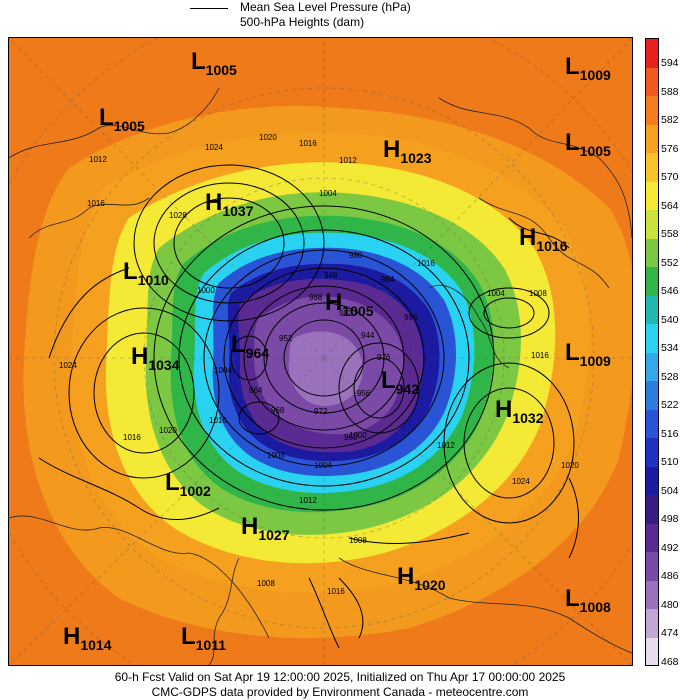  I want to click on colorbar-label: 540, so click(670, 319).